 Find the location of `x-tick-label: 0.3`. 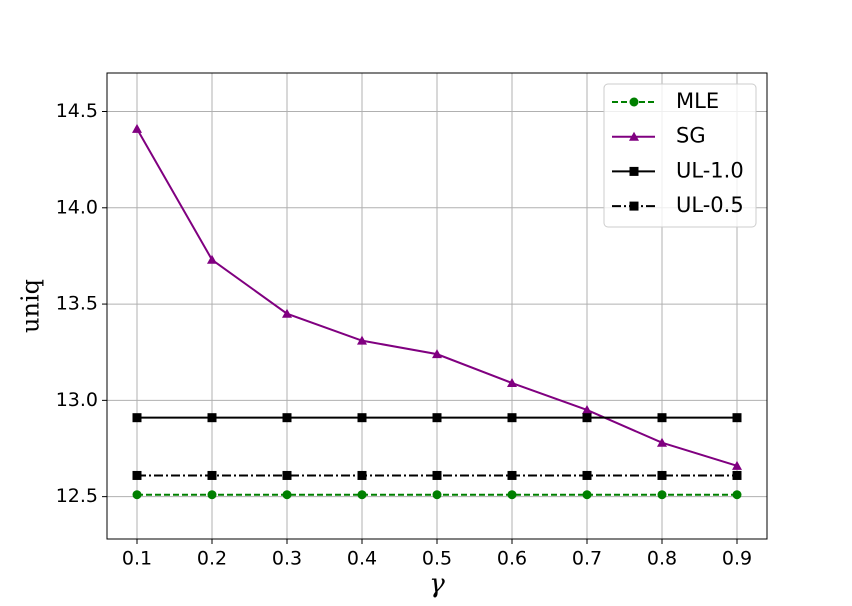

x-tick-label: 0.3 is located at coordinates (287, 559).